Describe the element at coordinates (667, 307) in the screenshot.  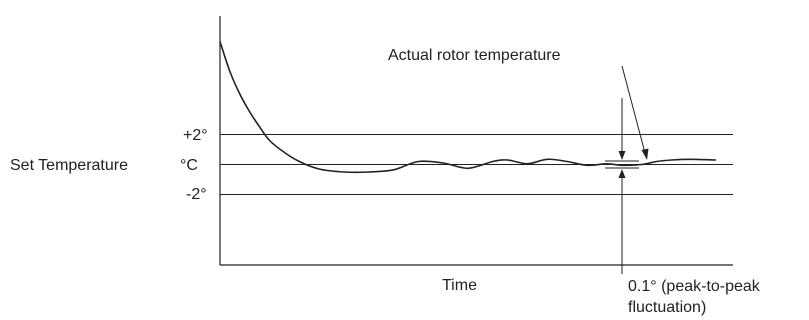
I see `annotation-fluctuation: fluctuation)` at that location.